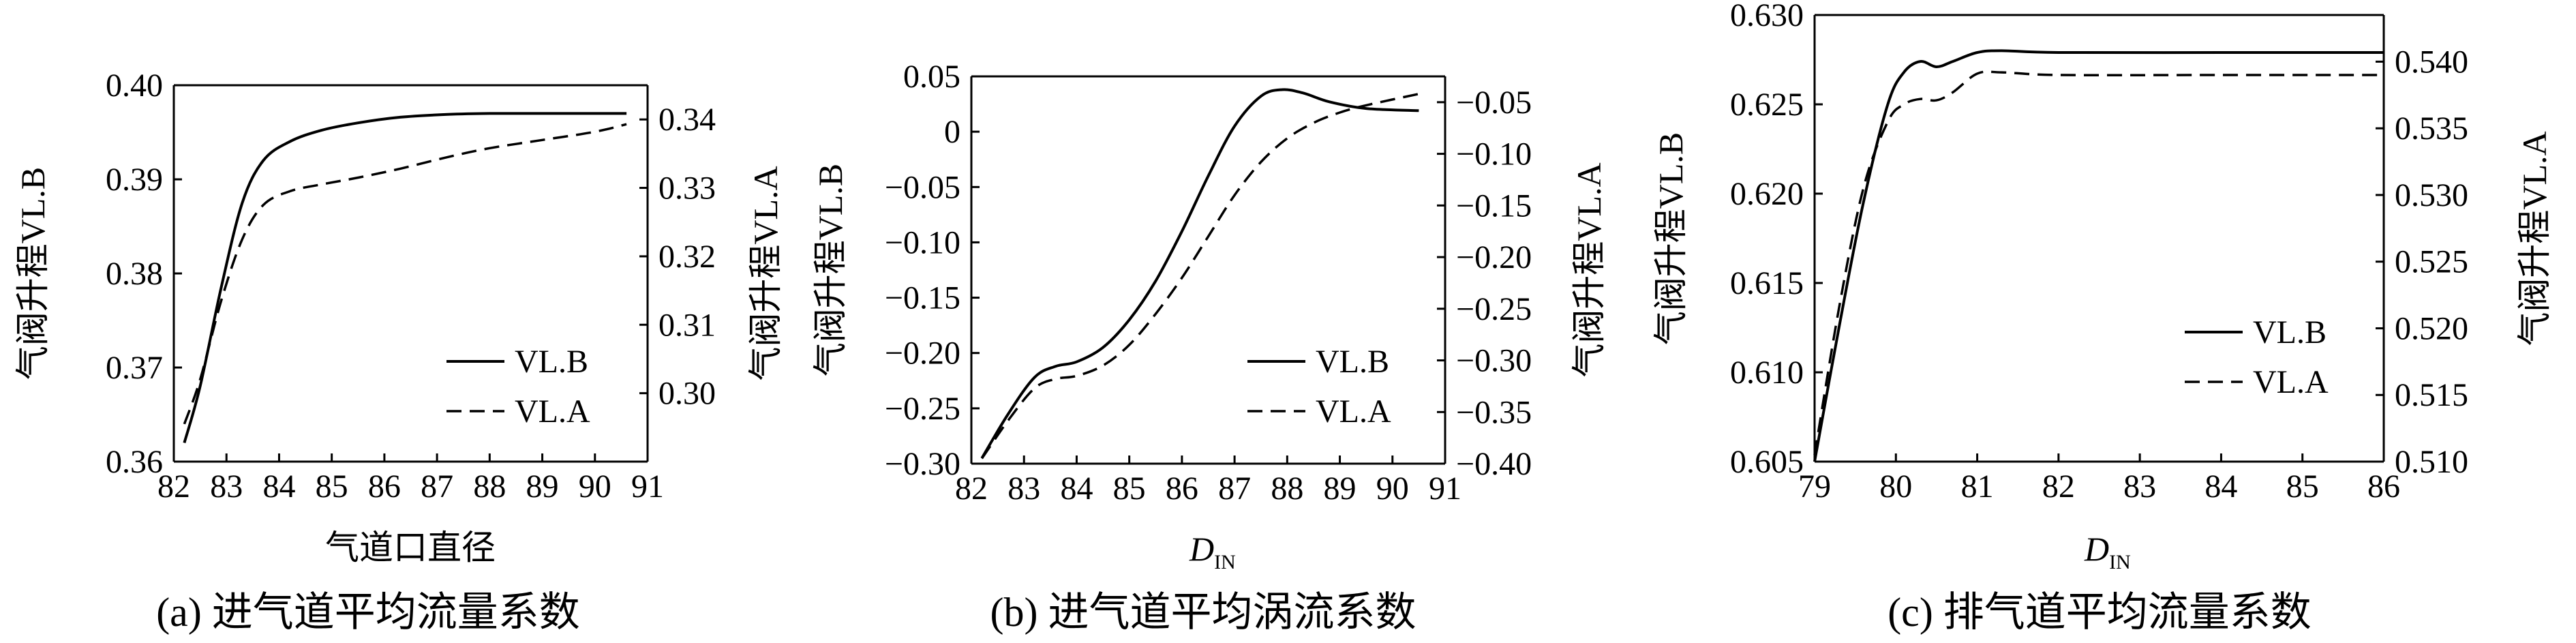  What do you see at coordinates (2139, 486) in the screenshot?
I see `chart-c-x-tick-label: 83` at bounding box center [2139, 486].